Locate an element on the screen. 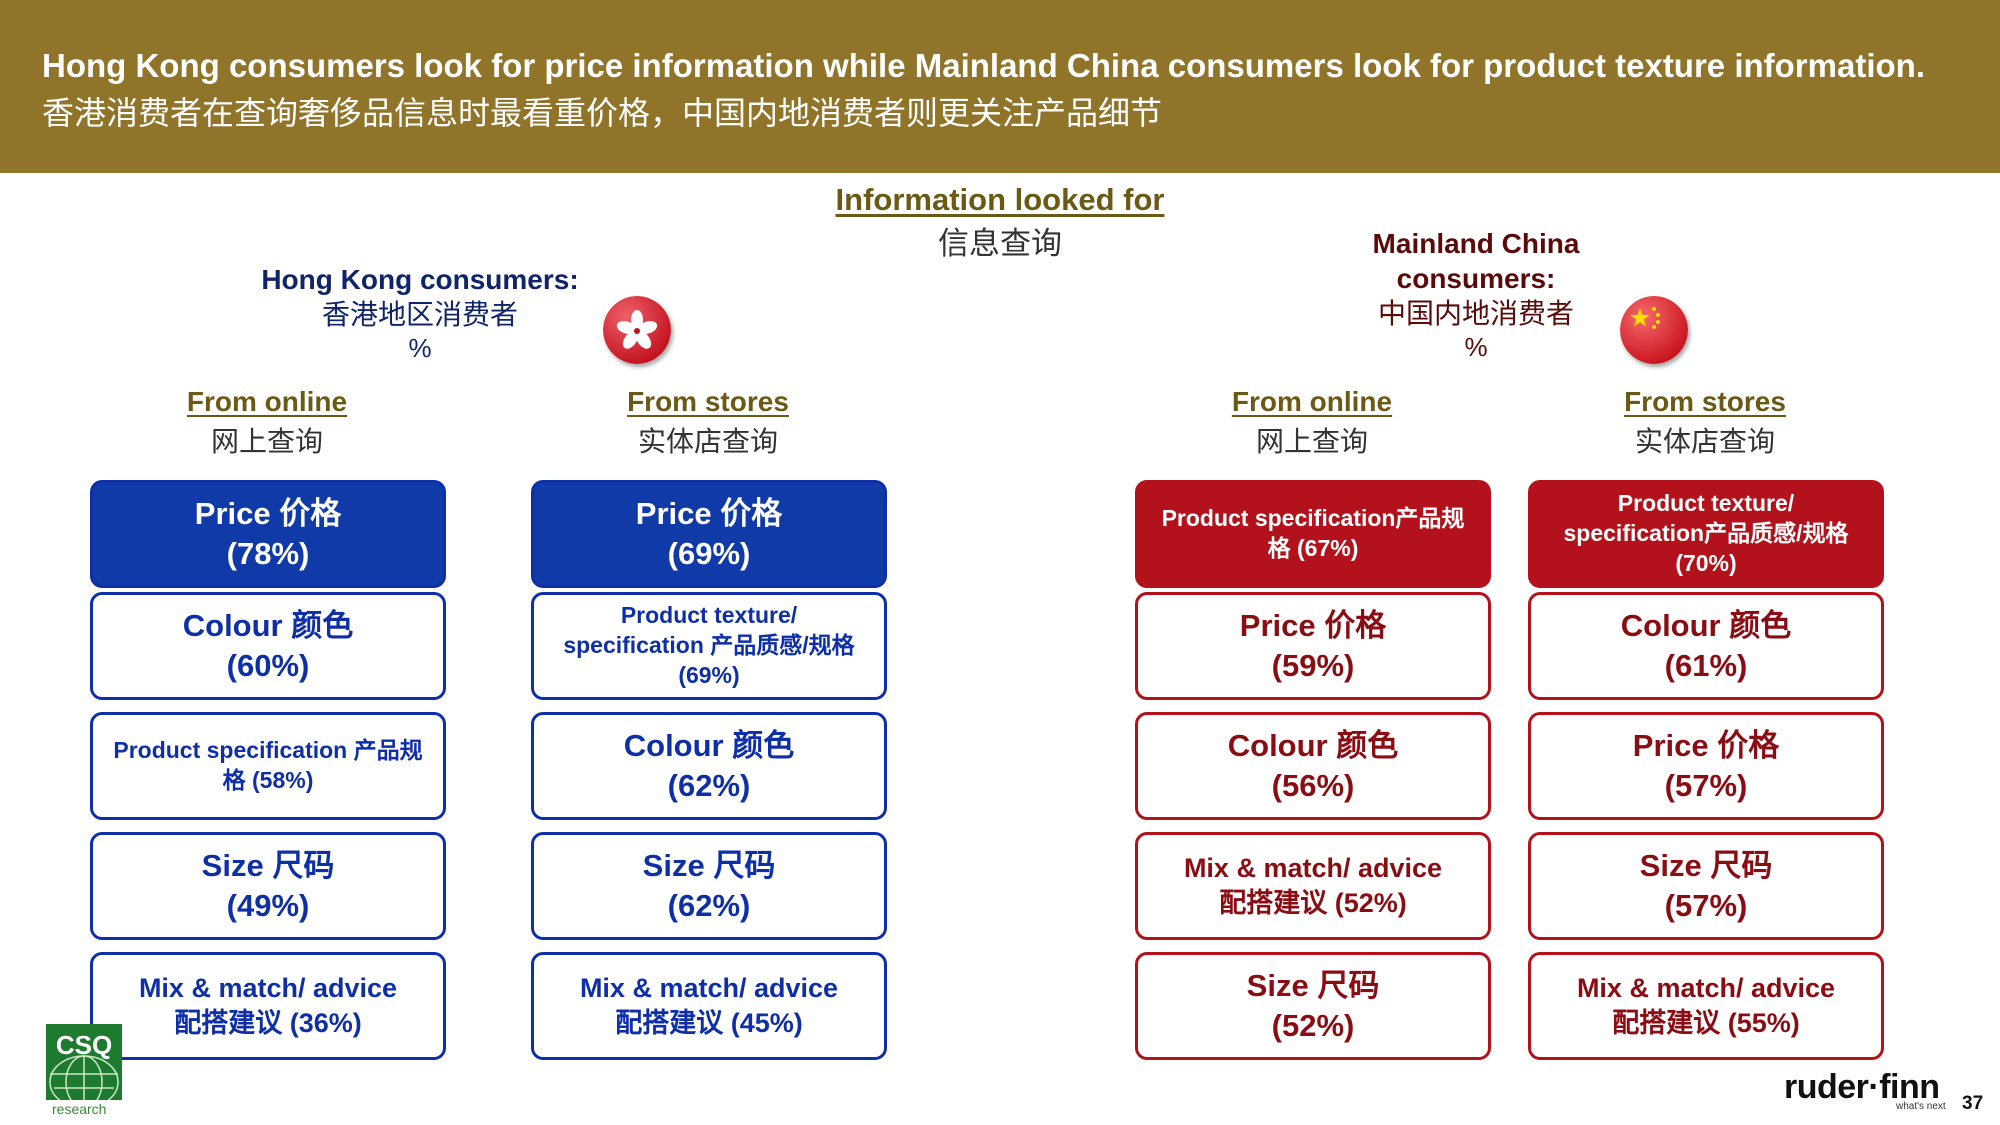 The image size is (2000, 1125). hk-online-heading-zh: 网上查询 is located at coordinates (266, 441).